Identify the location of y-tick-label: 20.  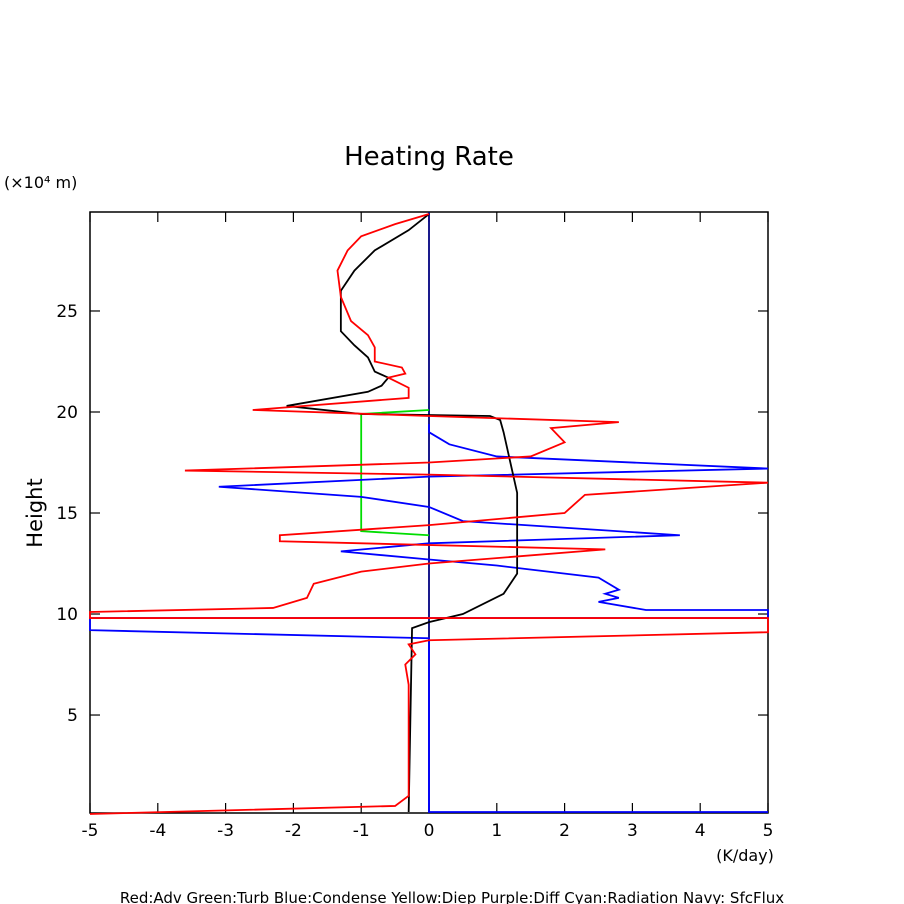
(67, 413).